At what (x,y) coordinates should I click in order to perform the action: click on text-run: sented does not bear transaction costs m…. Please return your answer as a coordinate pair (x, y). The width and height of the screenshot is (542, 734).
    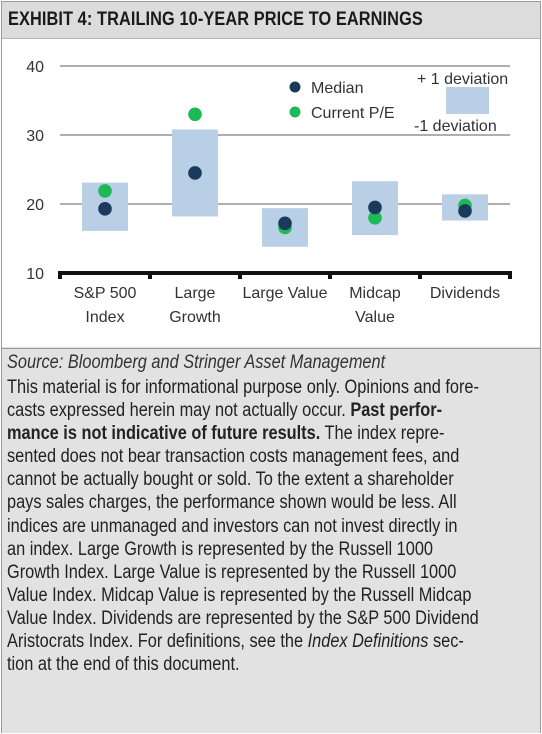
    Looking at the image, I should click on (233, 457).